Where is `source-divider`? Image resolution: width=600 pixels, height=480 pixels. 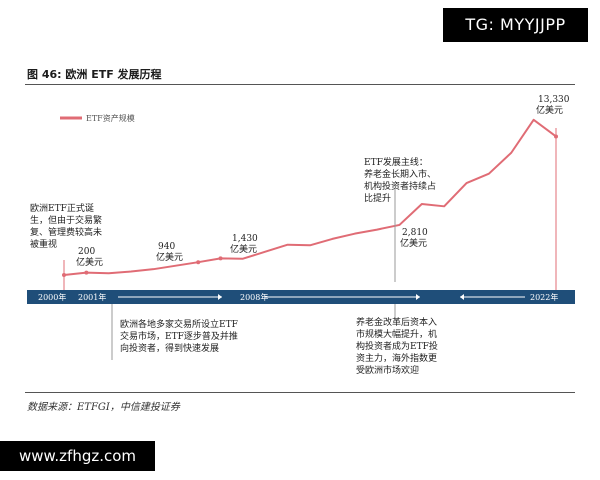
source-divider is located at coordinates (300, 392).